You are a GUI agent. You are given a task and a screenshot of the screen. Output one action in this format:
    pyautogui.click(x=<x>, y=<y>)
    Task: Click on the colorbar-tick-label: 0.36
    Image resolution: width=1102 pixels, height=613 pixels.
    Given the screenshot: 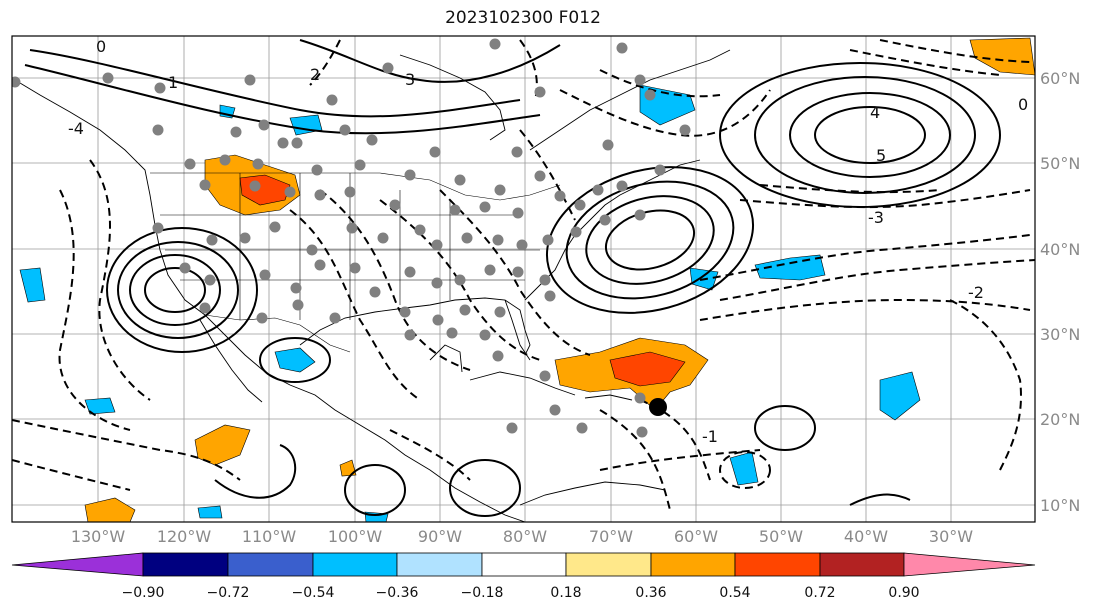 What is the action you would take?
    pyautogui.click(x=650, y=593)
    